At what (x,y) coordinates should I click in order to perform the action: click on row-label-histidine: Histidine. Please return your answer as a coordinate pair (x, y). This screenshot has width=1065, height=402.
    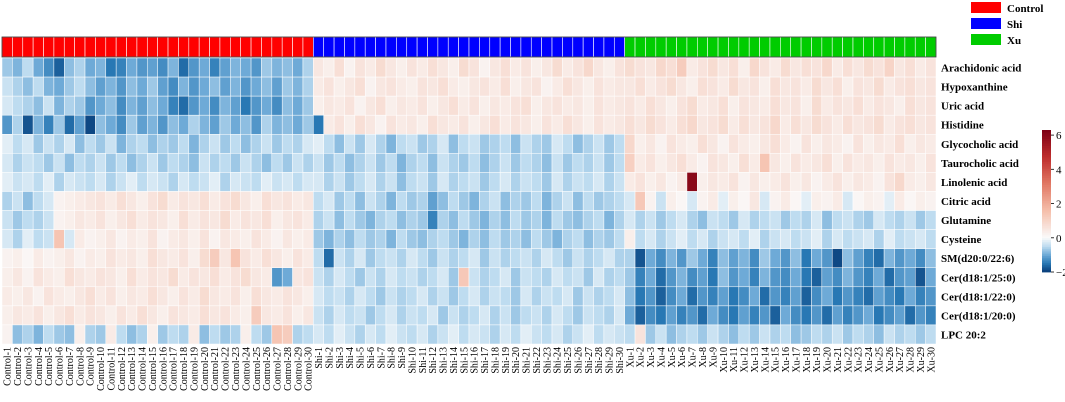
    Looking at the image, I should click on (962, 126).